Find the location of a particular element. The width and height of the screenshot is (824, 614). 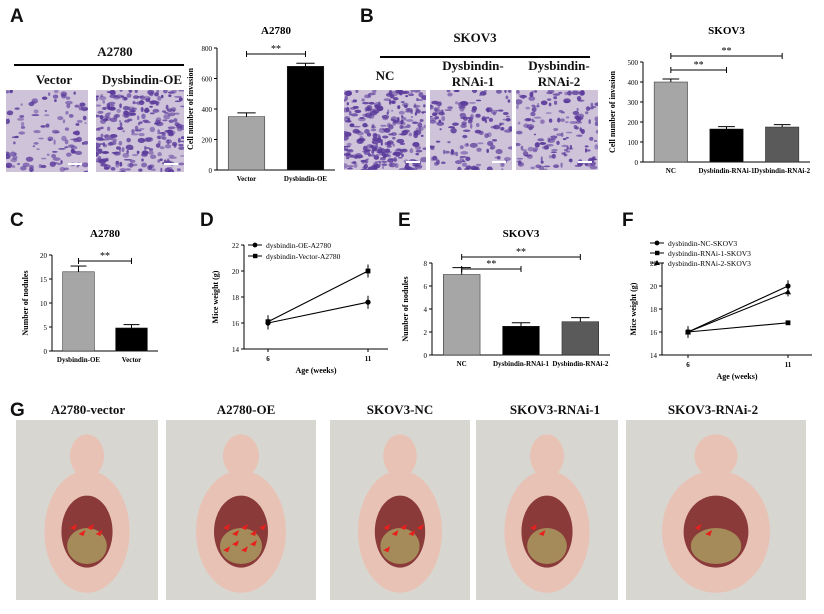

mouse-intestine is located at coordinates (241, 546).